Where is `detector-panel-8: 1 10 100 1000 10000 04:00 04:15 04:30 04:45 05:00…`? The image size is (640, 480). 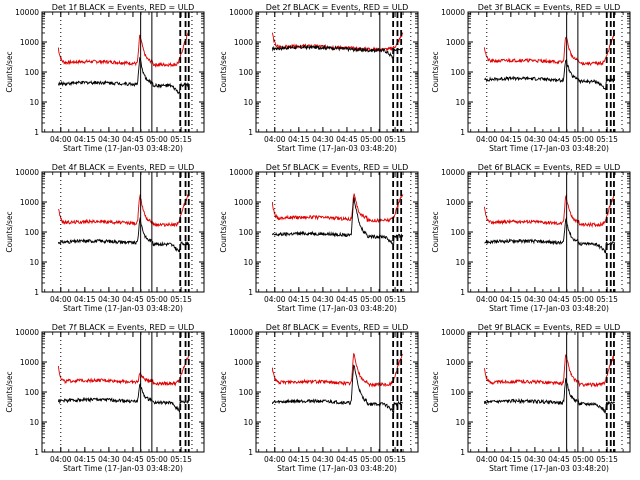
detector-panel-8: 1 10 100 1000 10000 04:00 04:15 04:30 04:45 05:00… is located at coordinates (319, 398).